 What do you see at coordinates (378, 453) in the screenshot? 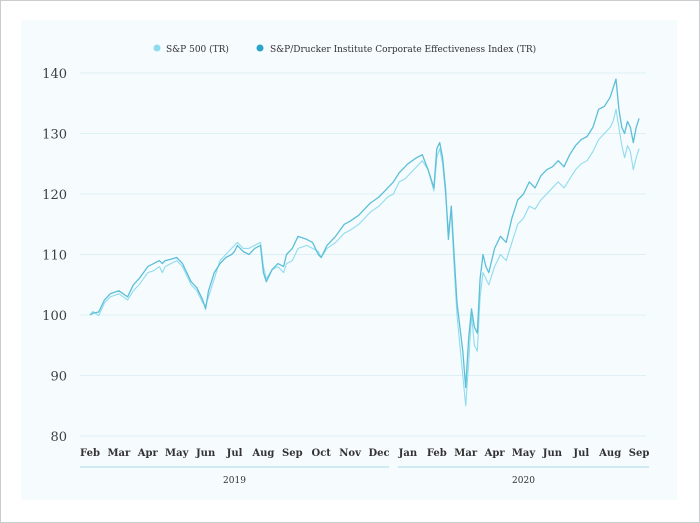
I see `x-tick-label: Dec` at bounding box center [378, 453].